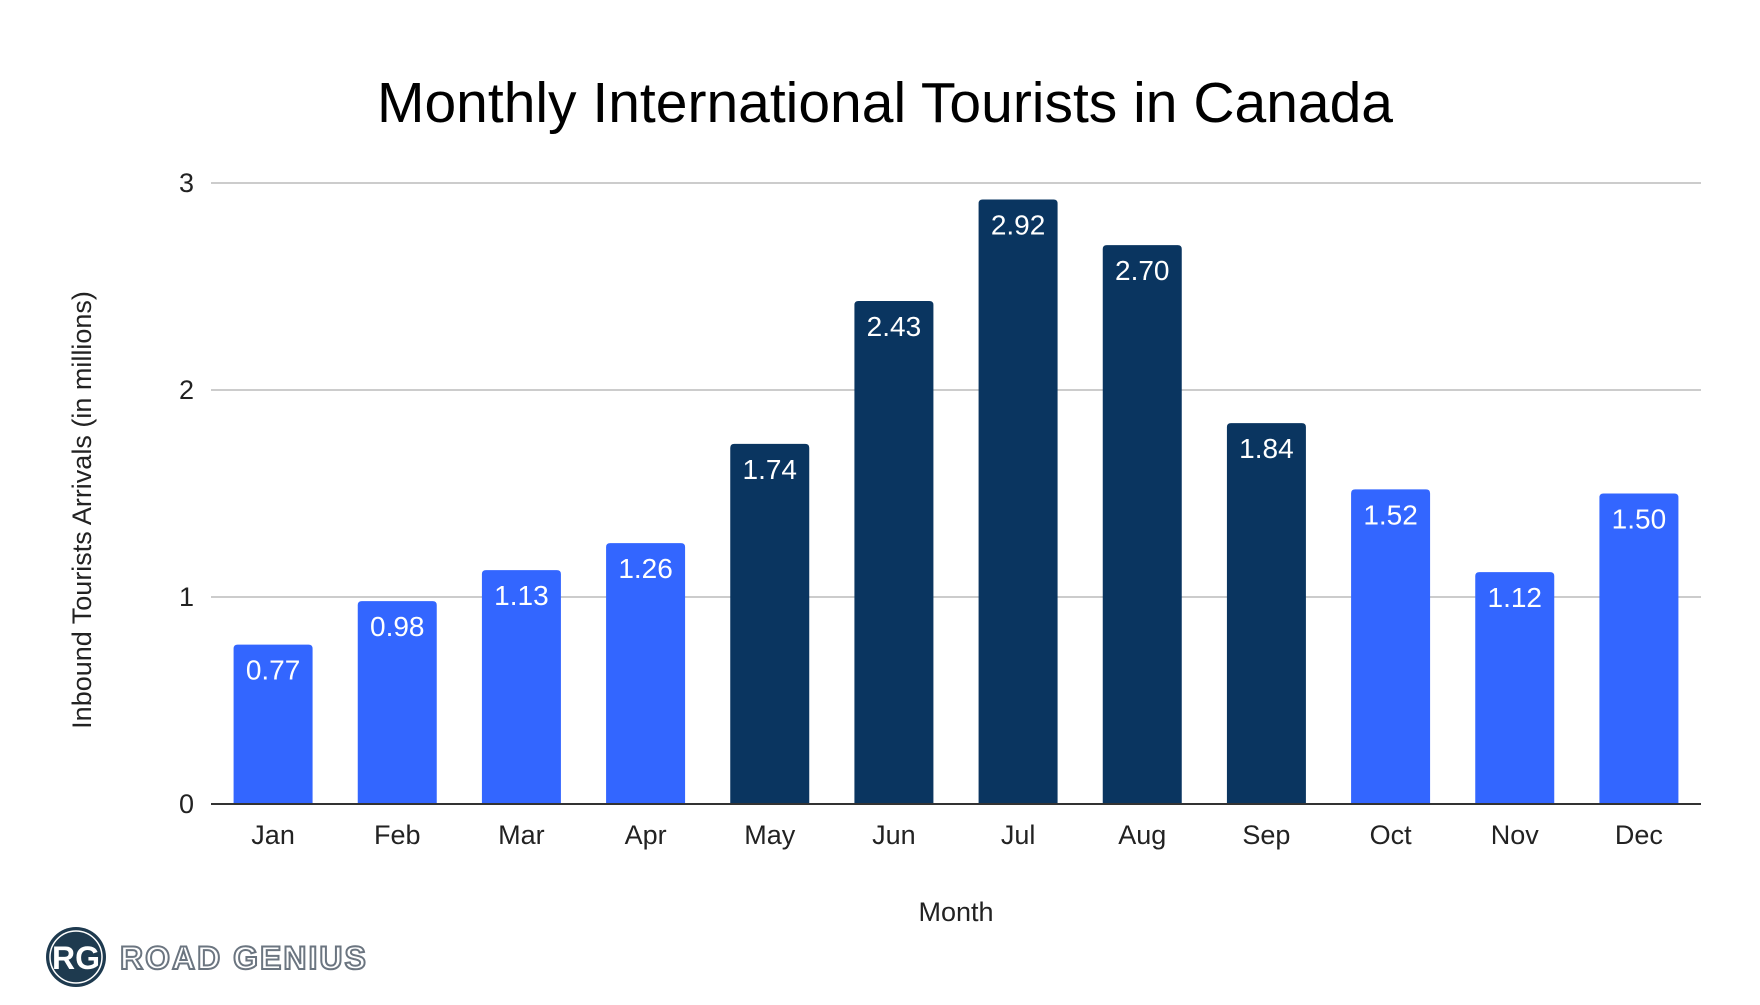 Image resolution: width=1760 pixels, height=1005 pixels. I want to click on bar-jul, so click(1018, 501).